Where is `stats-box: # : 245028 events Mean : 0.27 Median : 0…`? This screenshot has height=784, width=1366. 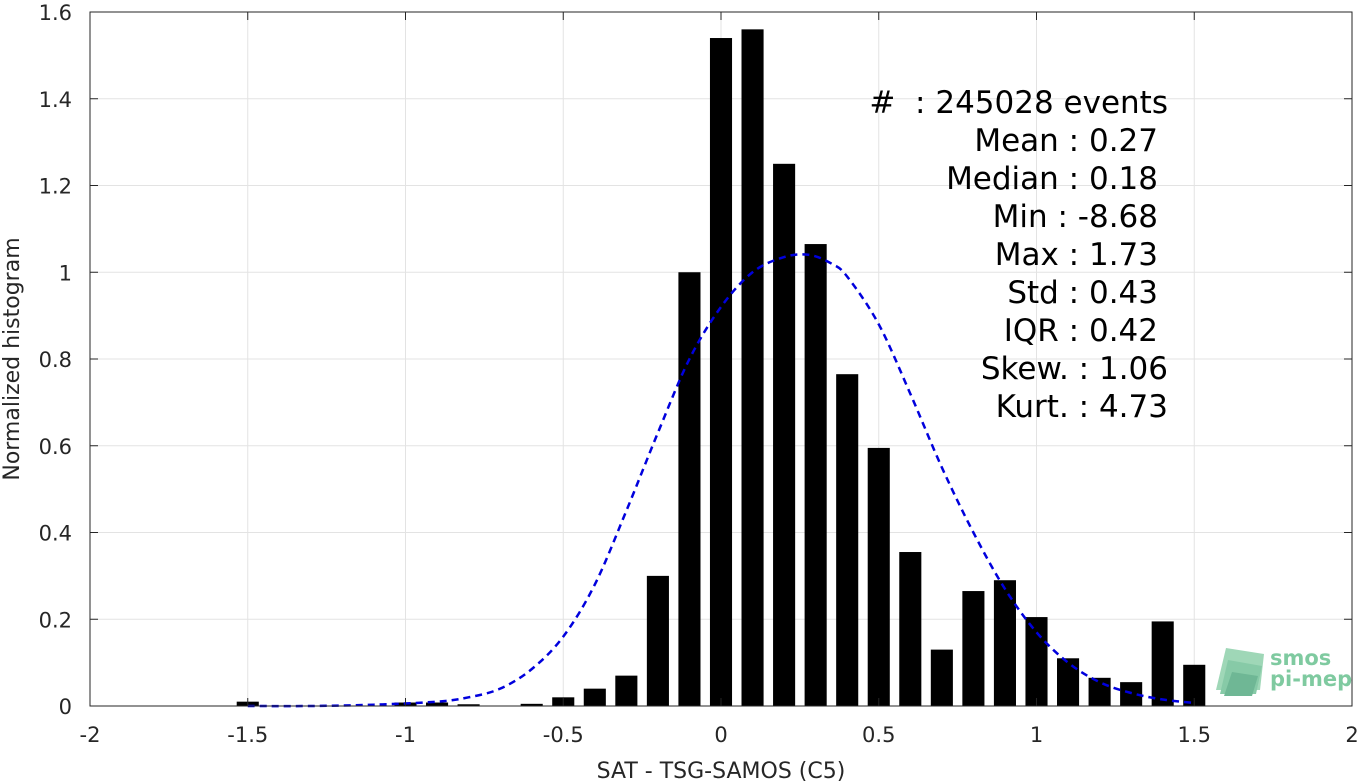
stats-box: # : 245028 events Mean : 0.27 Median : 0… is located at coordinates (1018, 255).